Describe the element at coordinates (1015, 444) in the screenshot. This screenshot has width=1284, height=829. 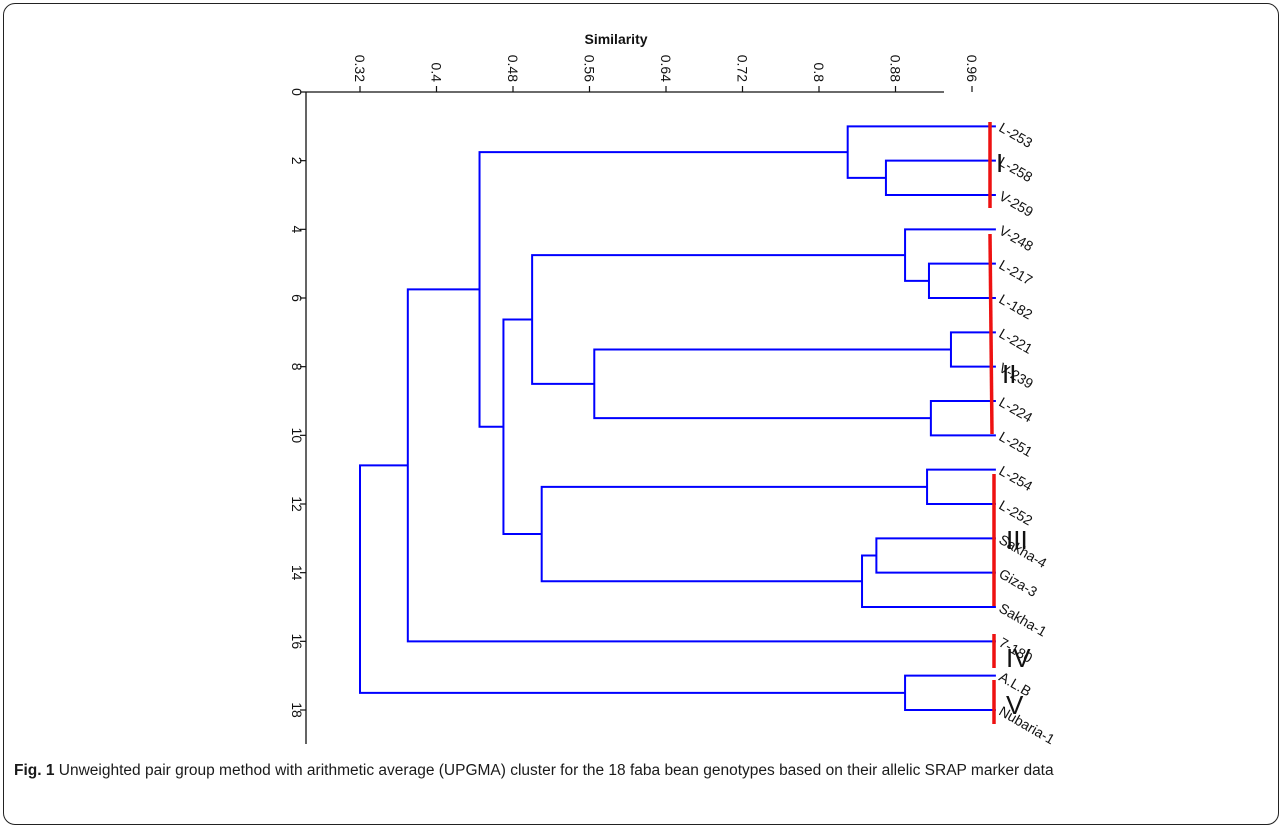
I see `leaf-label: L-251` at that location.